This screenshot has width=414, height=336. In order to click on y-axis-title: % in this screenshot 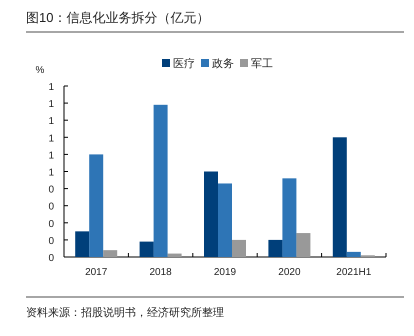, I will do `click(40, 70)`.